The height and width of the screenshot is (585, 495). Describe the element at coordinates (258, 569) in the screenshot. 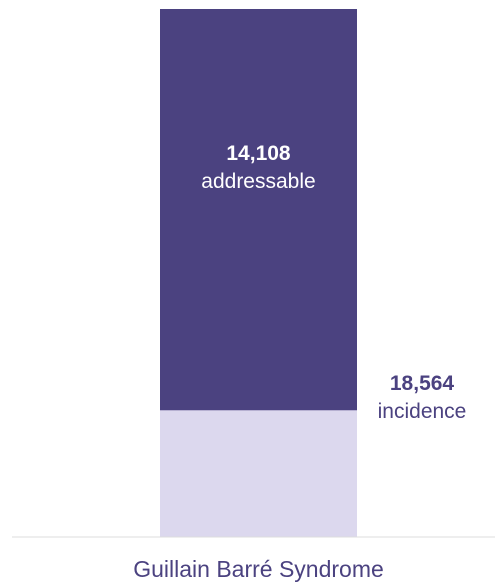

I see `category-label: Guillain Barré Syndrome` at that location.